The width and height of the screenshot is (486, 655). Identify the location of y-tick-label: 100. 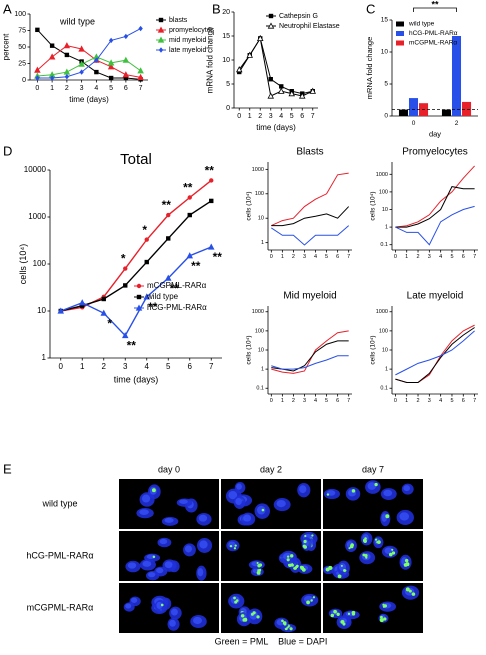
(259, 194).